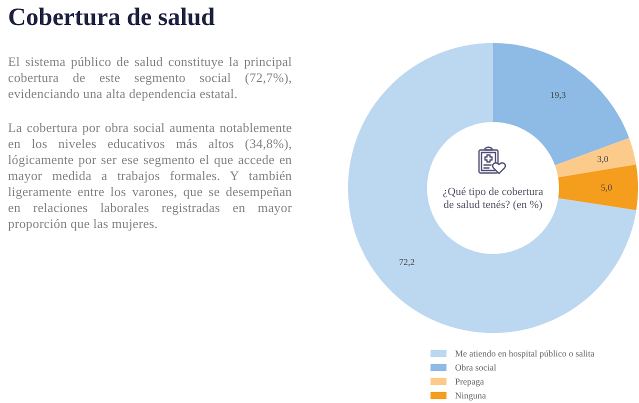 This screenshot has height=403, width=639. Describe the element at coordinates (603, 159) in the screenshot. I see `data-label: 3,0` at that location.